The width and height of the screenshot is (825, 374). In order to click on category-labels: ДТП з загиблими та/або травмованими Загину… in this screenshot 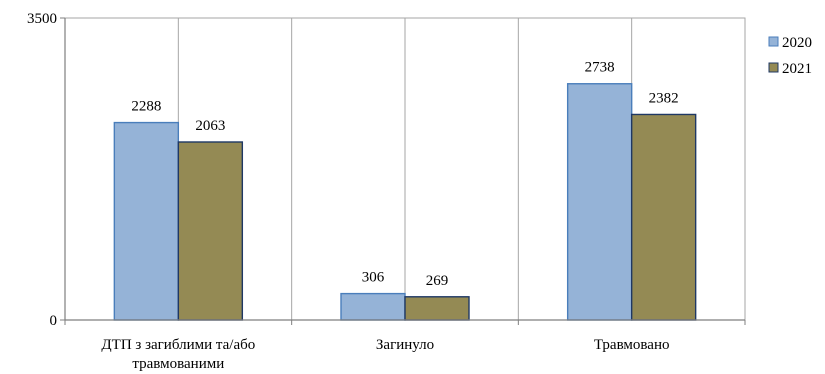, I will do `click(385, 354)`.